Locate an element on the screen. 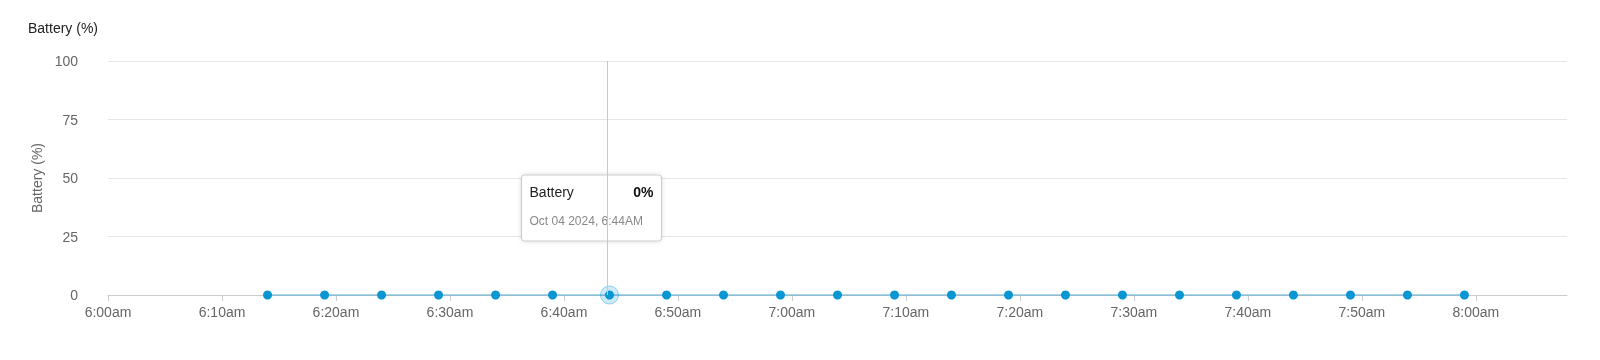 This screenshot has width=1600, height=360. x-tick-label: 6:40am is located at coordinates (564, 312).